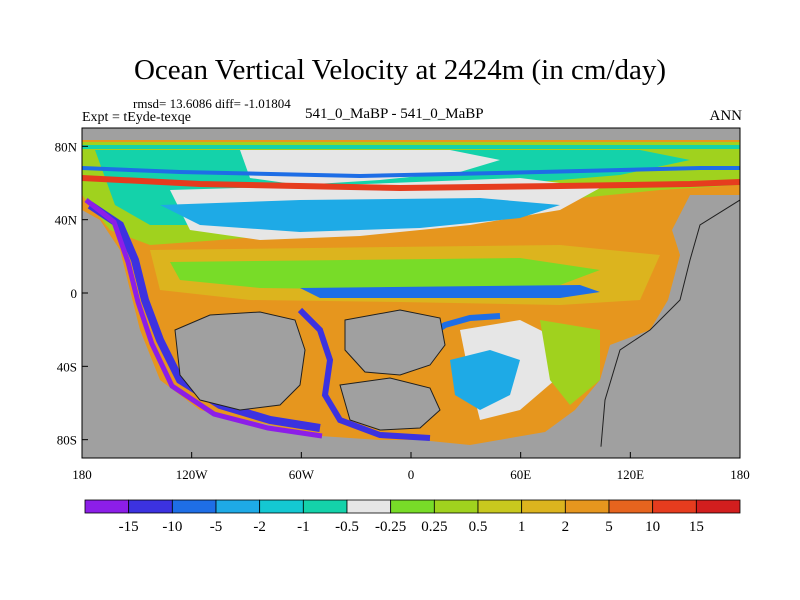 The width and height of the screenshot is (800, 600). I want to click on ocean-equatorial-green, so click(385, 274).